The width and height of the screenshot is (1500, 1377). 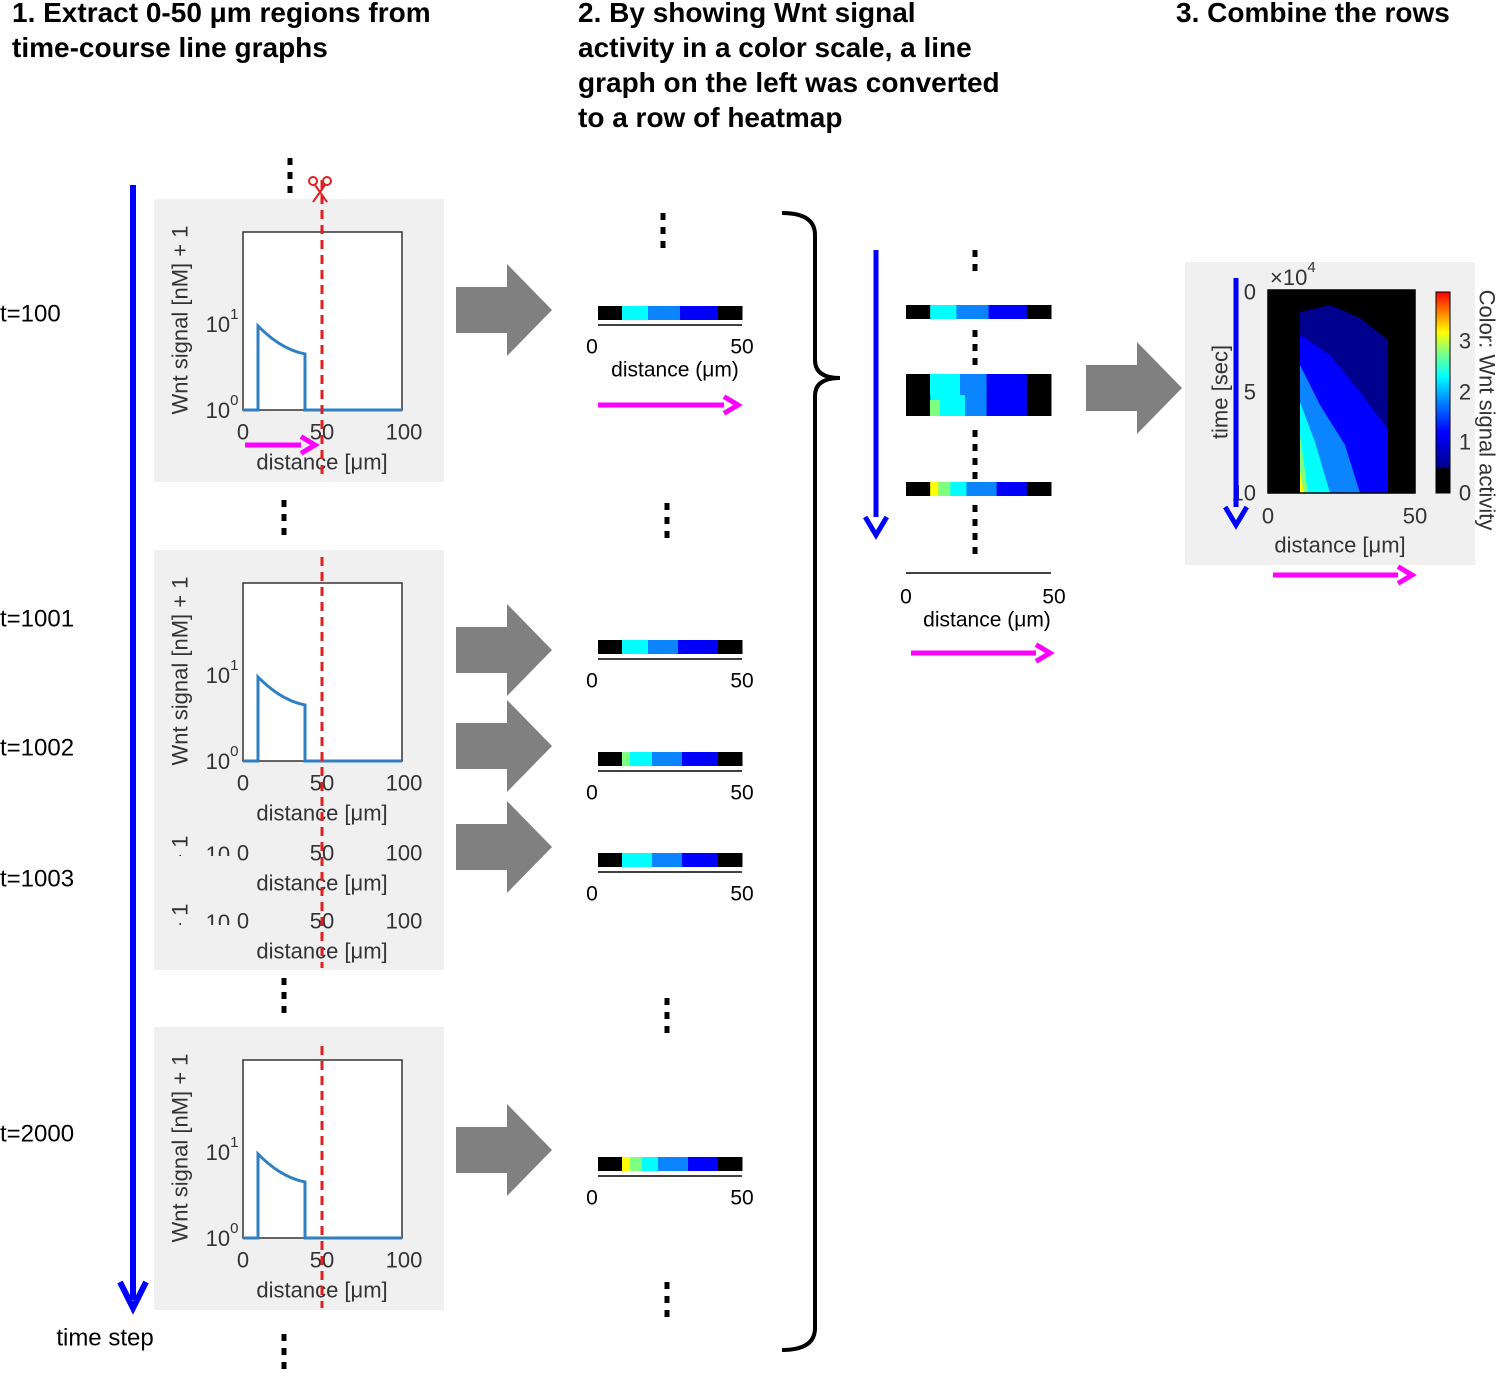 I want to click on step-title: activity in a color scale, a line, so click(x=775, y=47).